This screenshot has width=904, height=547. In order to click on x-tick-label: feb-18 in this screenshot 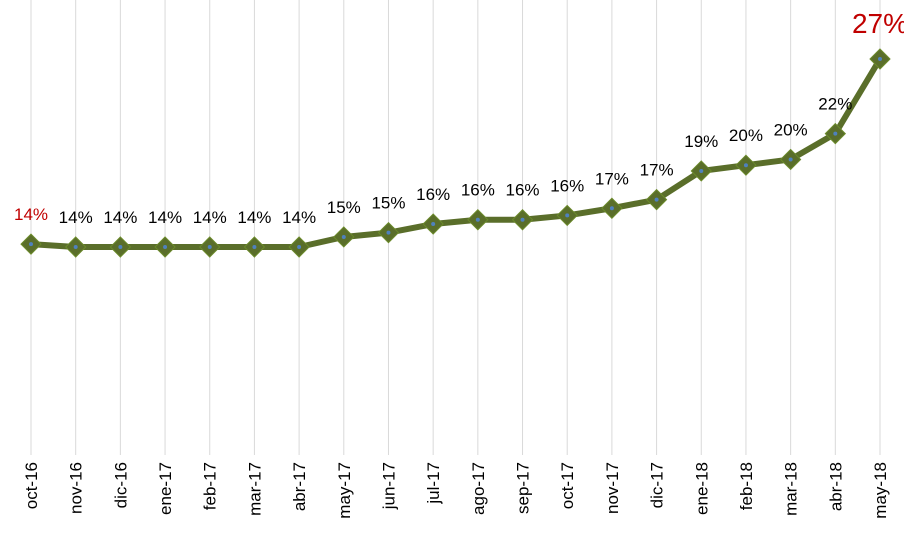, I will do `click(746, 486)`.